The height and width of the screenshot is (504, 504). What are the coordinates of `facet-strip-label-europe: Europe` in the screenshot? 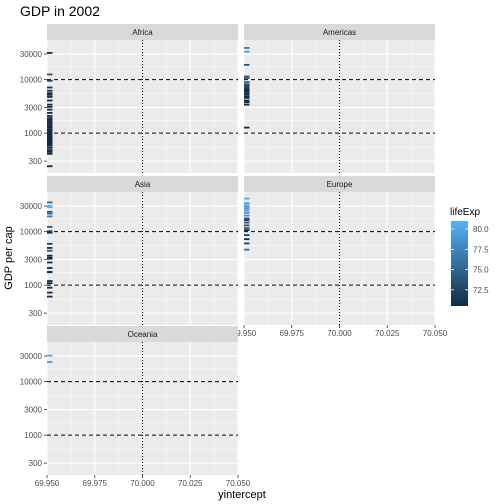 It's located at (340, 184).